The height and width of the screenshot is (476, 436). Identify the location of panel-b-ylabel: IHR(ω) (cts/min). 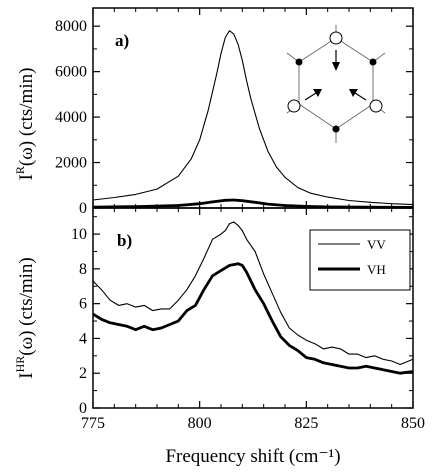
(25, 318).